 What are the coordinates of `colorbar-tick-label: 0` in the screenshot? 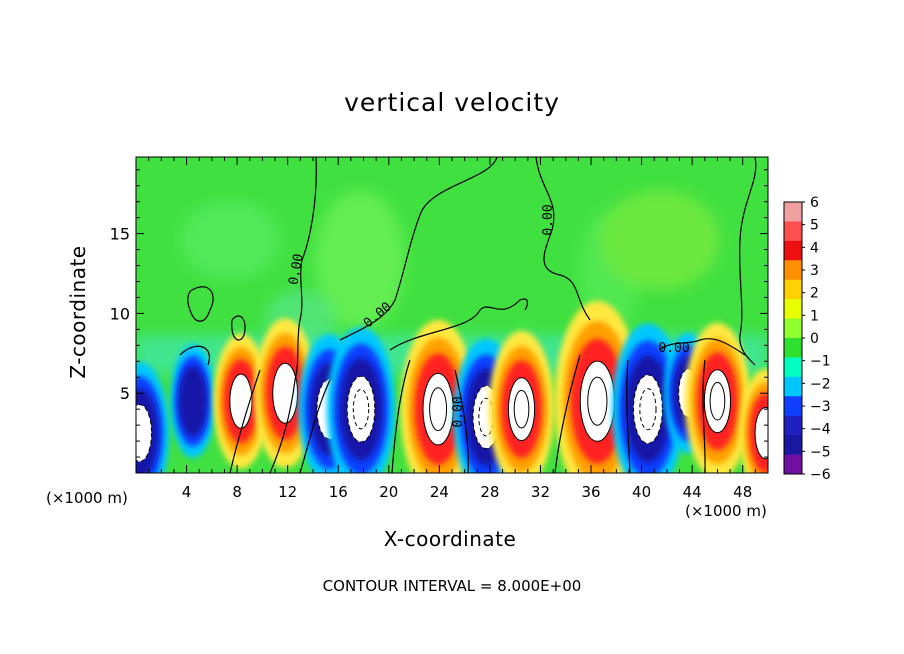 It's located at (814, 339).